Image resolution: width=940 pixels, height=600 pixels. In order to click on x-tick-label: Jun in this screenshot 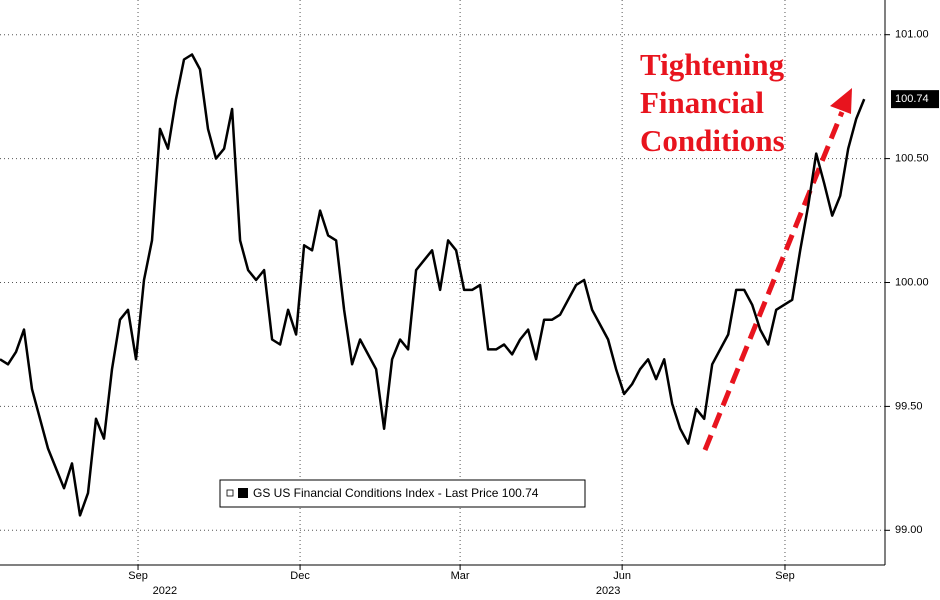, I will do `click(622, 576)`.